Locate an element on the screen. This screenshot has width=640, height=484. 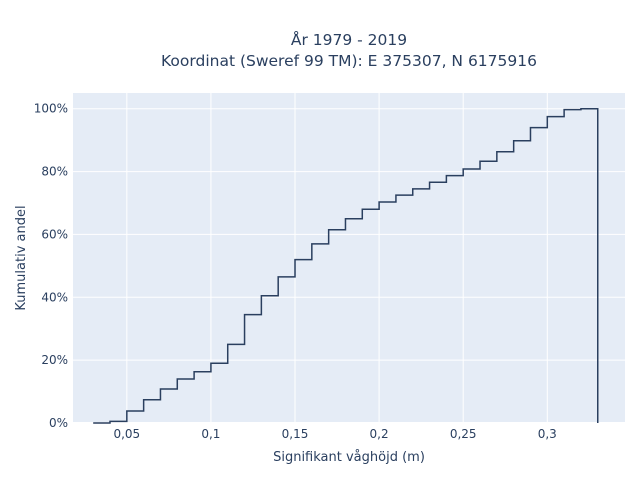
y-tick-label: 60% is located at coordinates (54, 234).